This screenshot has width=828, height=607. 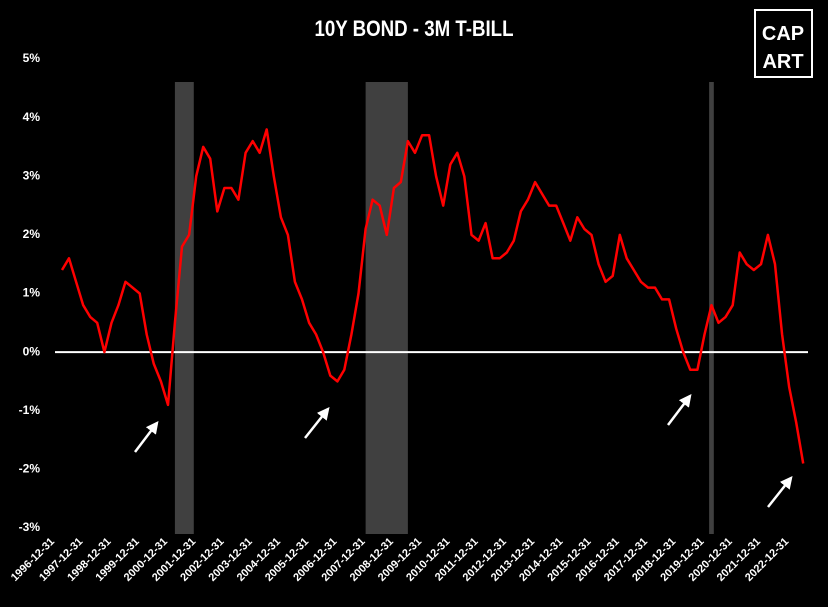 I want to click on y-tick-label: 1%, so click(x=32, y=293).